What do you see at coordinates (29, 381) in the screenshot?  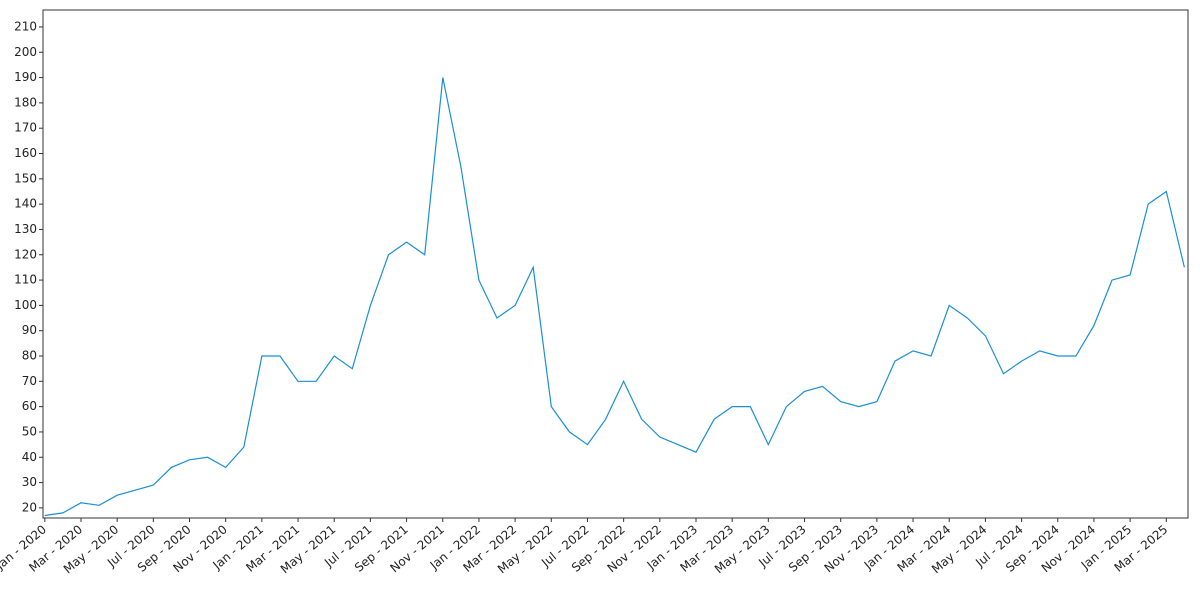 I see `y-tick-label: 70` at bounding box center [29, 381].